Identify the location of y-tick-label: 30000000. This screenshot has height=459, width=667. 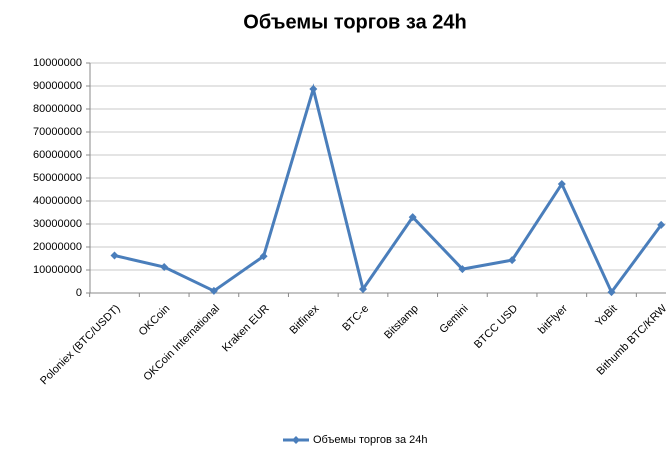
(57, 224).